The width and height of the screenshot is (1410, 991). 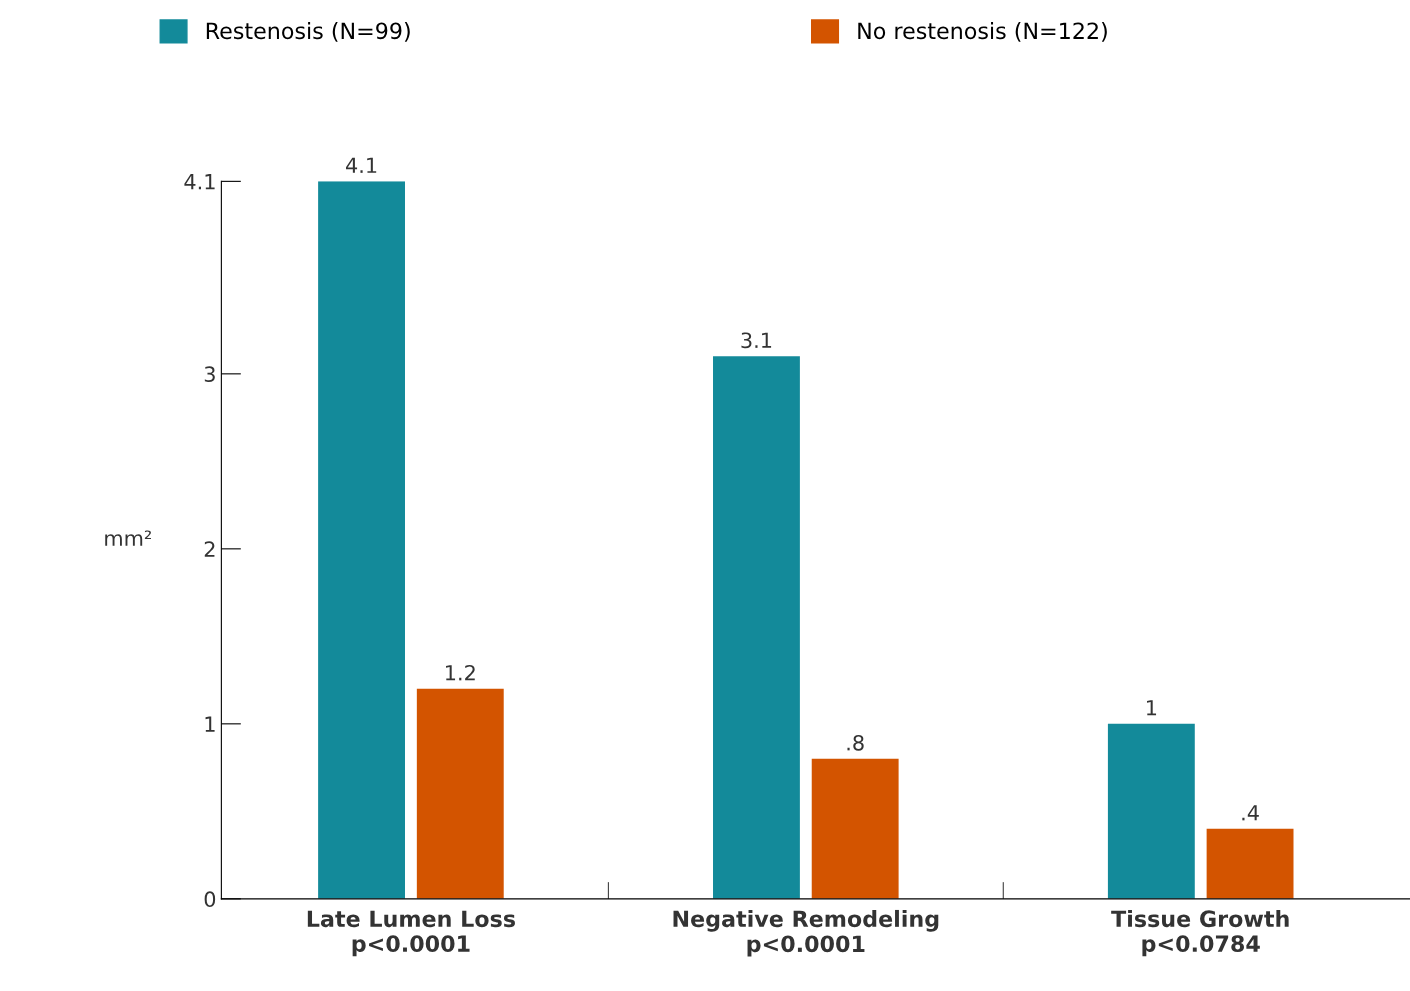 I want to click on data-label: 3.1, so click(x=756, y=340).